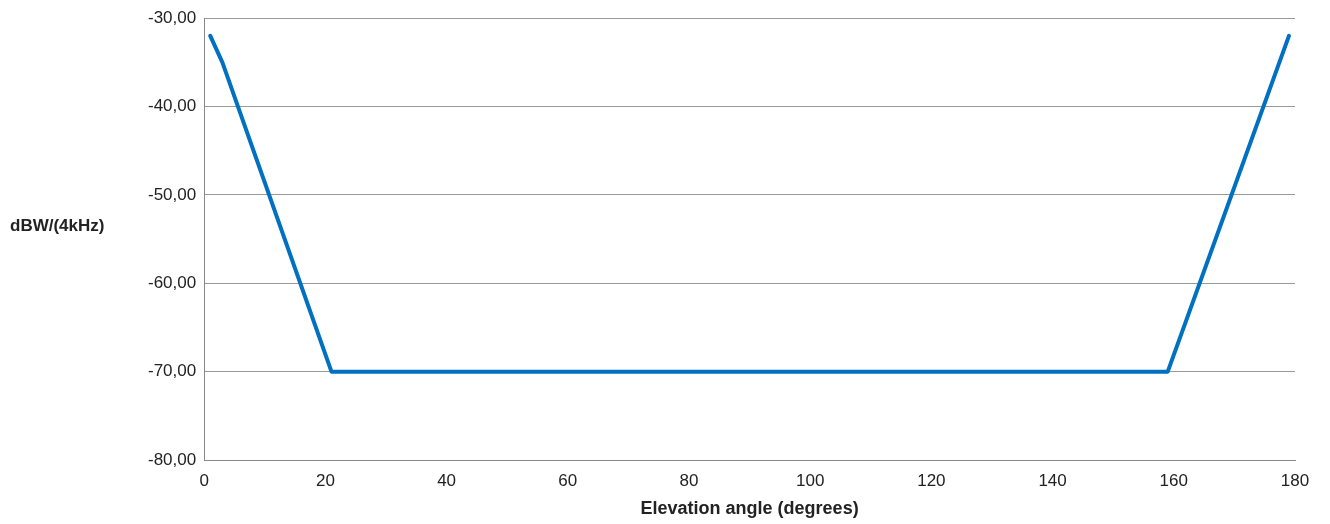  What do you see at coordinates (1052, 480) in the screenshot?
I see `x-tick-label: 140` at bounding box center [1052, 480].